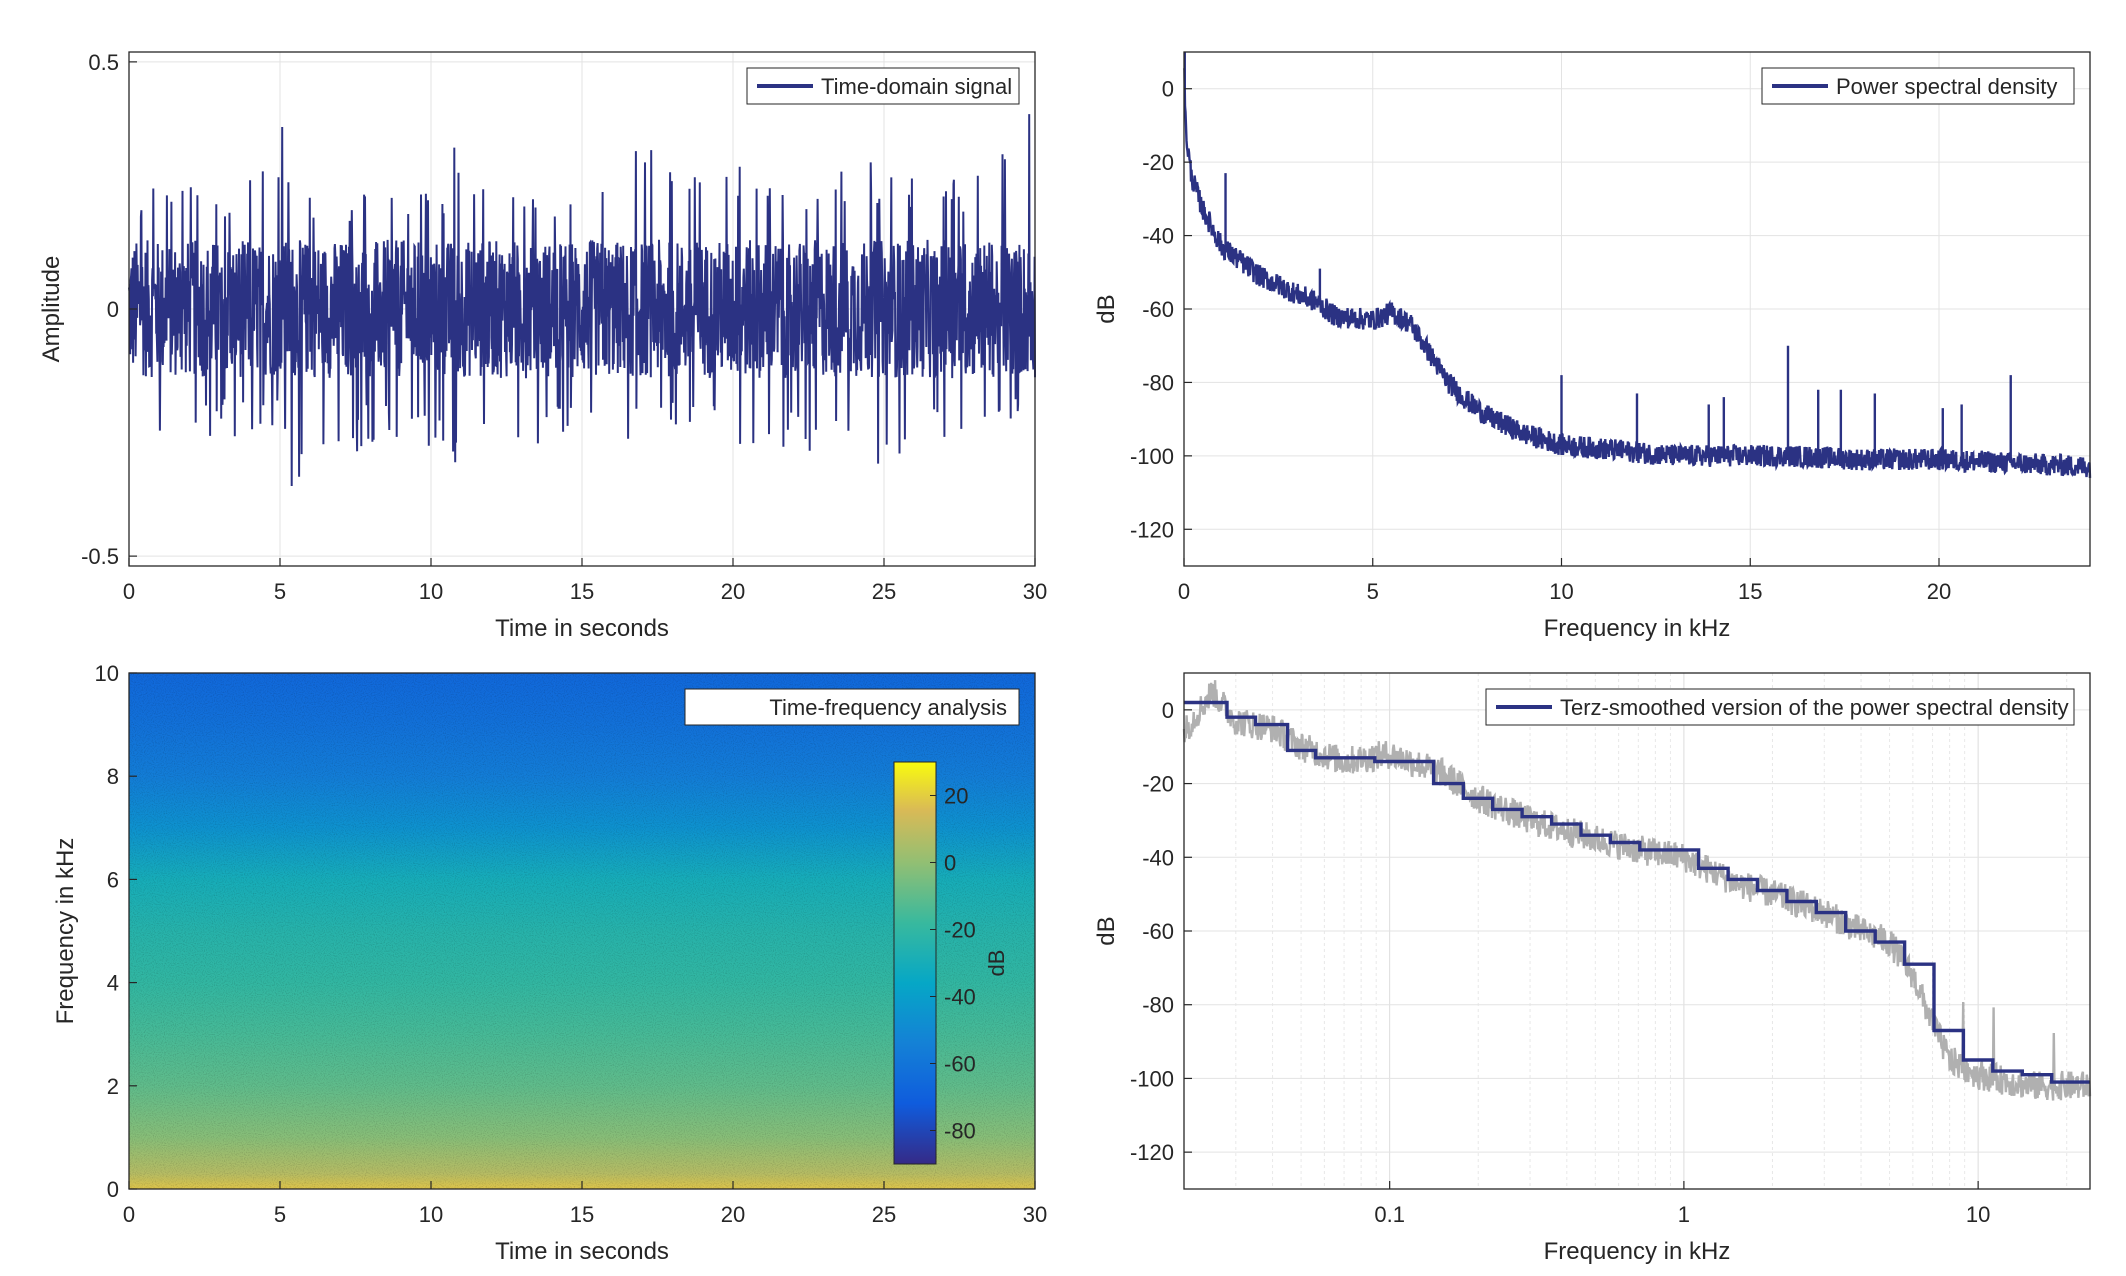  Describe the element at coordinates (100, 556) in the screenshot. I see `y-tick-label: -0.5` at that location.